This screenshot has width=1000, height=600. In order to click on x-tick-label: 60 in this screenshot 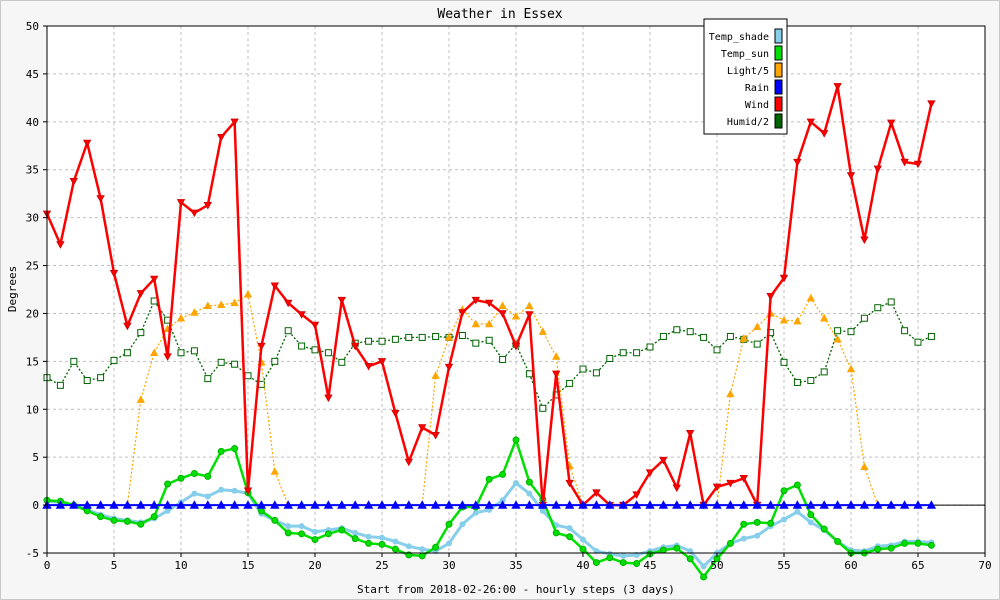, I will do `click(850, 565)`.